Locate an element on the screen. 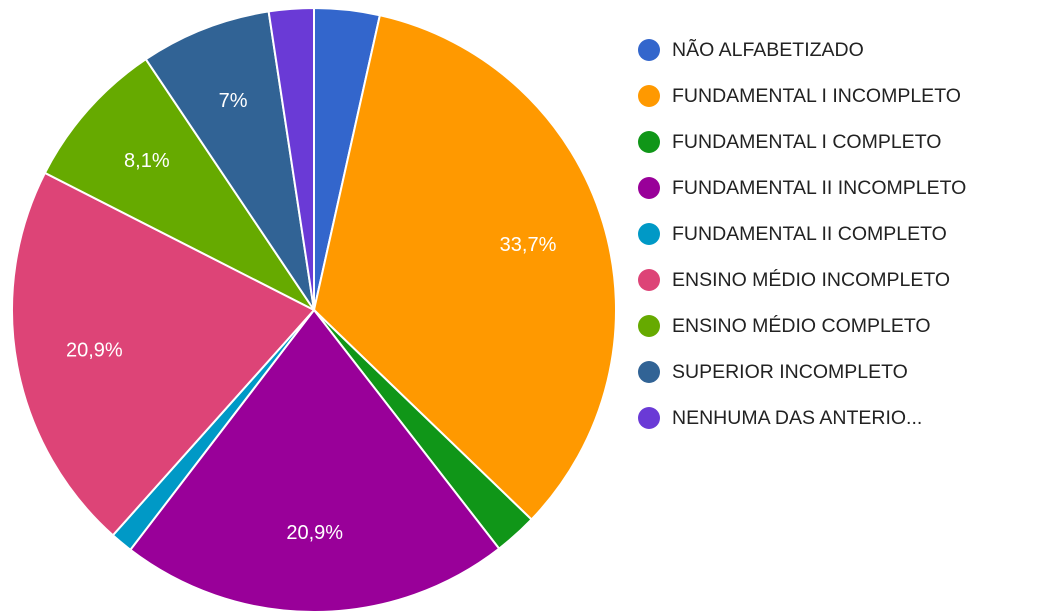  legend-item: SUPERIOR INCOMPLETO is located at coordinates (841, 372).